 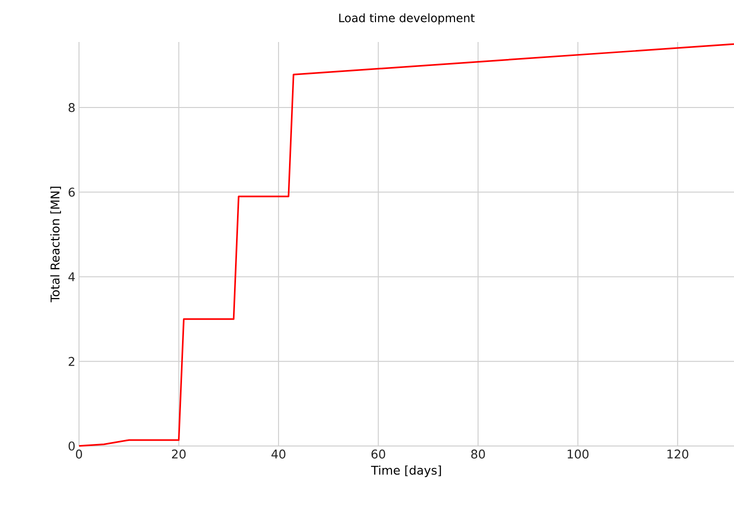 What do you see at coordinates (79, 454) in the screenshot?
I see `x-tick-label: 0` at bounding box center [79, 454].